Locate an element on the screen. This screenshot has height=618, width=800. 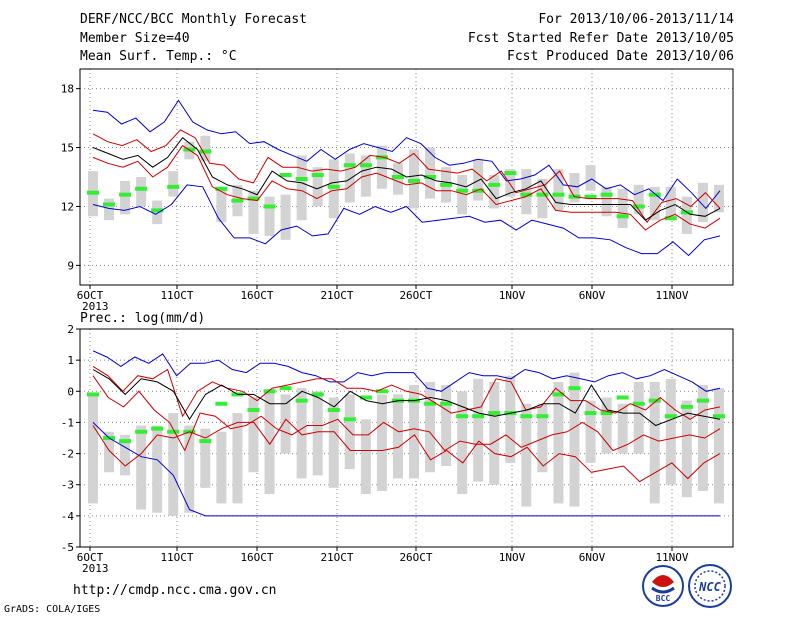
member-size: Member Size=40 is located at coordinates (135, 38).